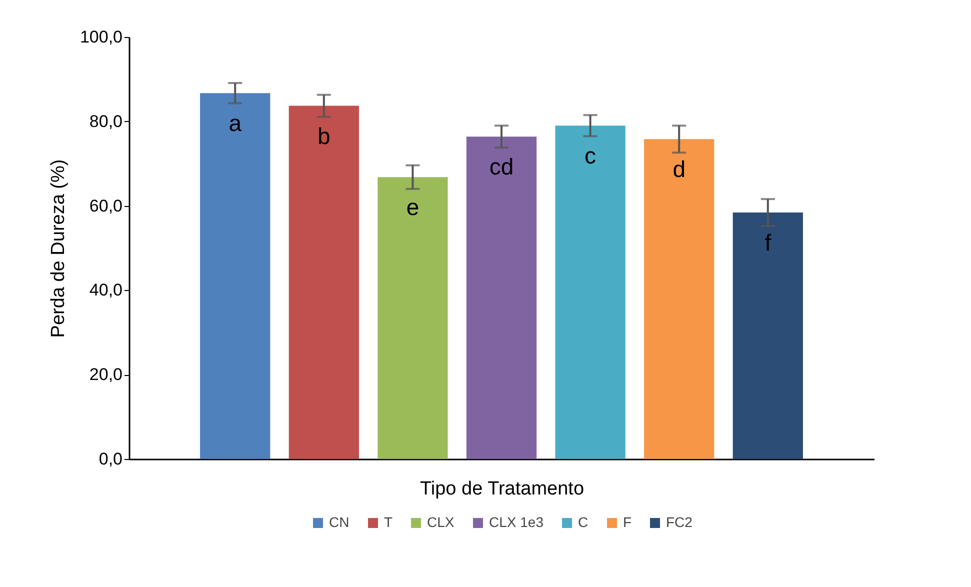 This screenshot has width=971, height=587. Describe the element at coordinates (101, 37) in the screenshot. I see `y-tick-label: 100,0` at that location.